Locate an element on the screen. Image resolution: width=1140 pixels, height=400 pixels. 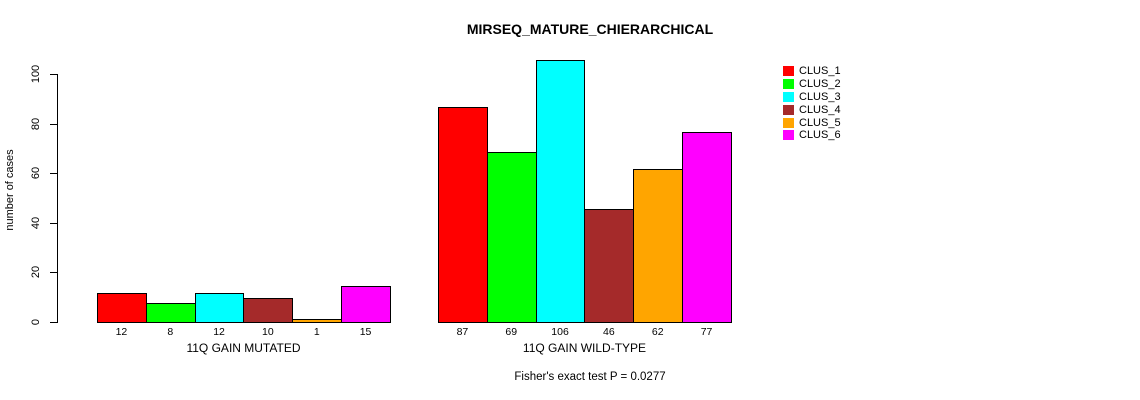
bar-value-label: 10 is located at coordinates (268, 332).